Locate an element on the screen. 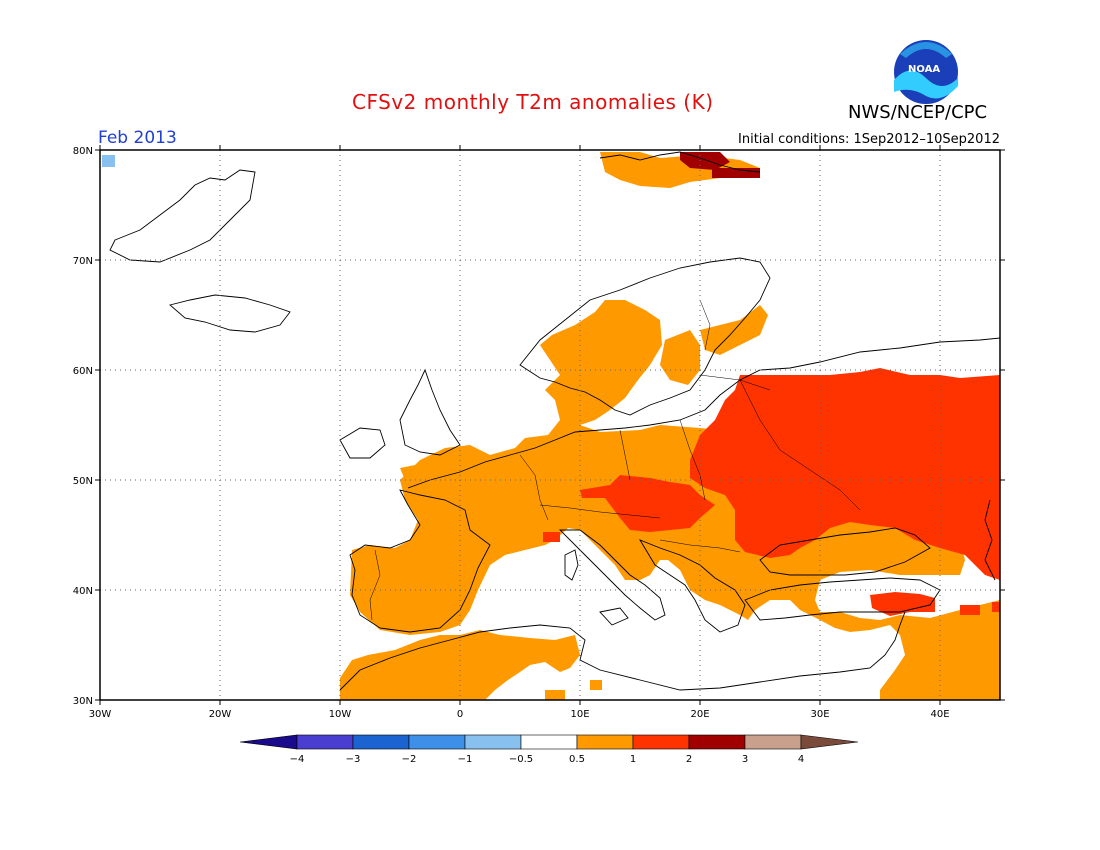 This screenshot has height=850, width=1100. border-germany-poland is located at coordinates (625, 455).